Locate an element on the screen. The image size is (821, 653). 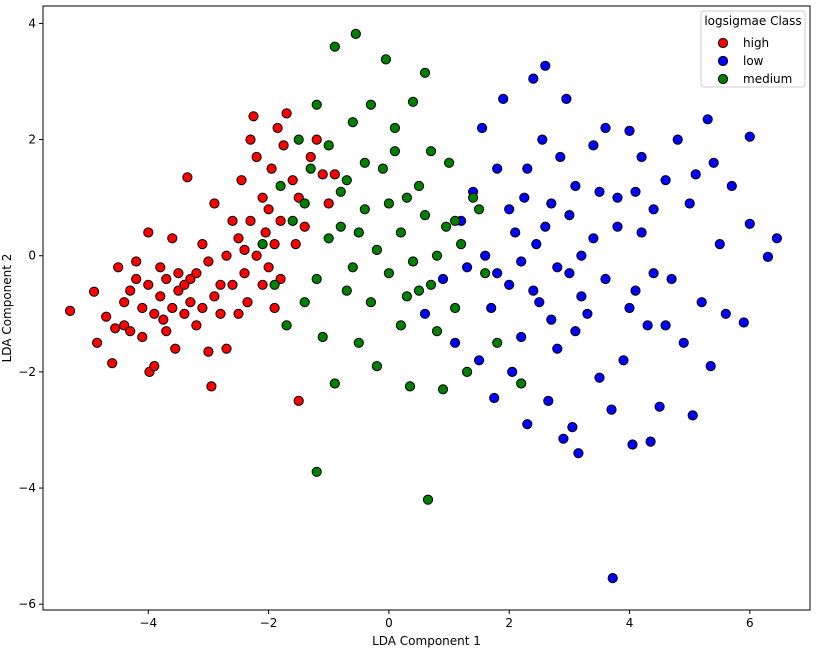
legend-marker-high is located at coordinates (723, 43).